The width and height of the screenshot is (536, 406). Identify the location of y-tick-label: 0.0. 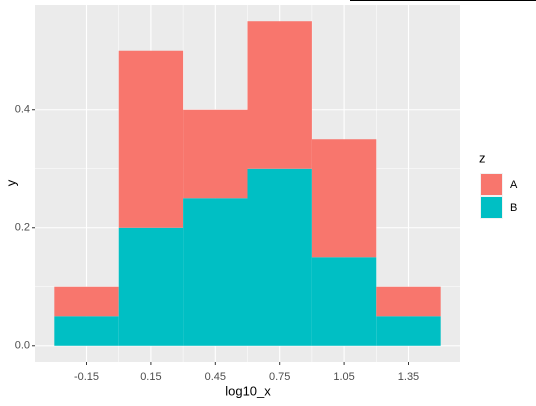
(22, 346).